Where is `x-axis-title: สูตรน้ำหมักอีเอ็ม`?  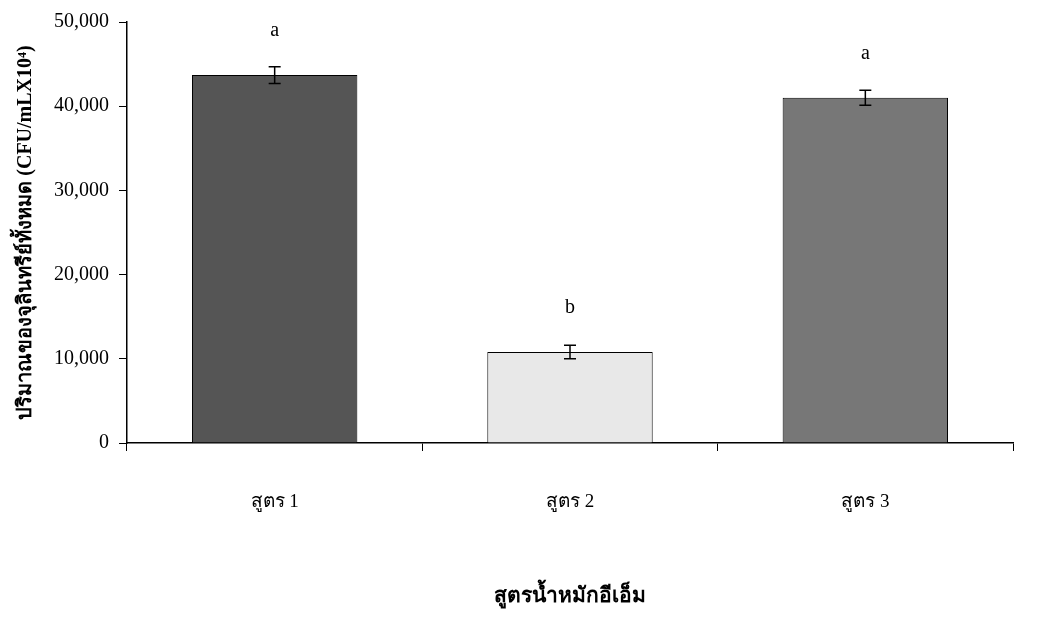
x-axis-title: สูตรน้ำหมักอีเอ็ม is located at coordinates (570, 593).